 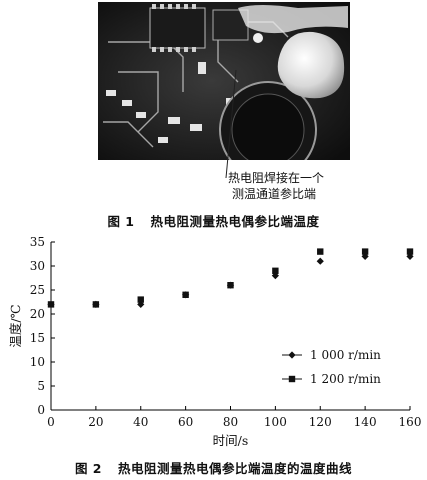 I want to click on y-tick-label: 10, so click(x=37, y=362).